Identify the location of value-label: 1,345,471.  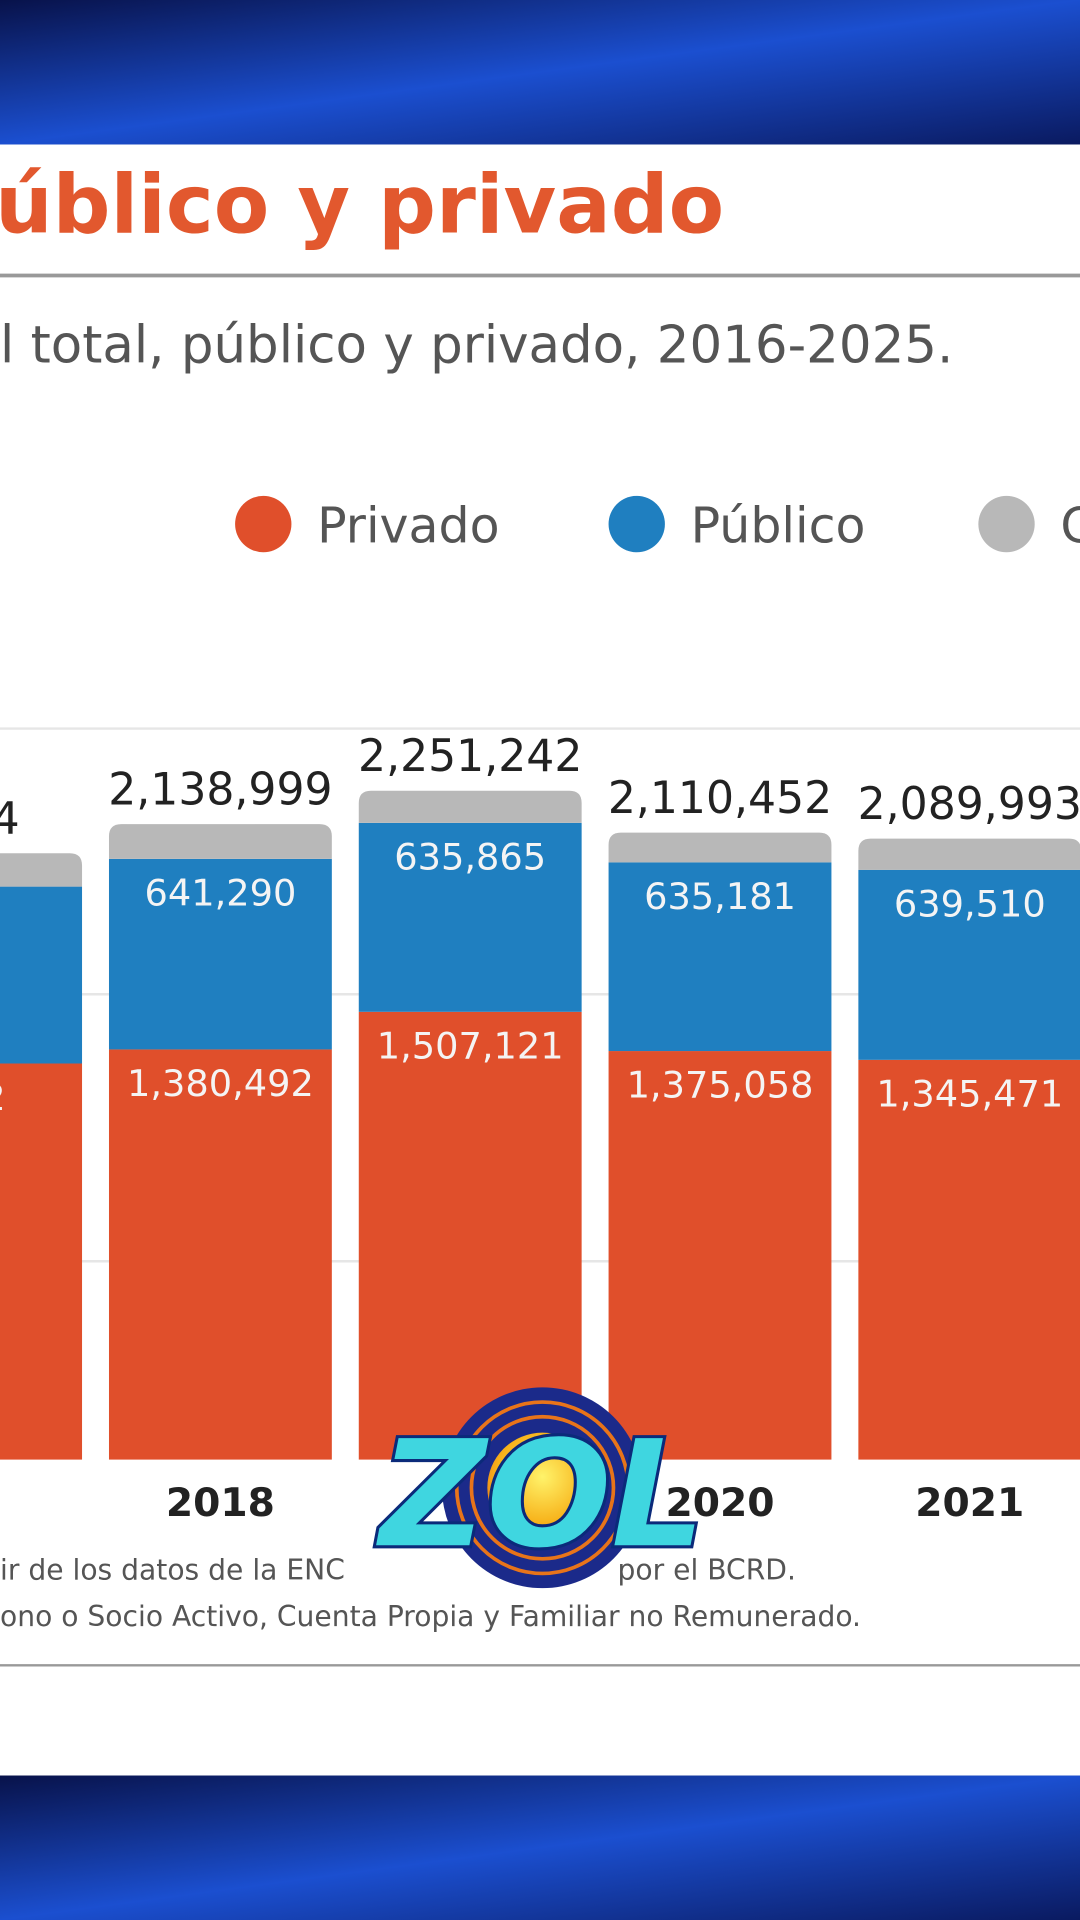
(969, 1093).